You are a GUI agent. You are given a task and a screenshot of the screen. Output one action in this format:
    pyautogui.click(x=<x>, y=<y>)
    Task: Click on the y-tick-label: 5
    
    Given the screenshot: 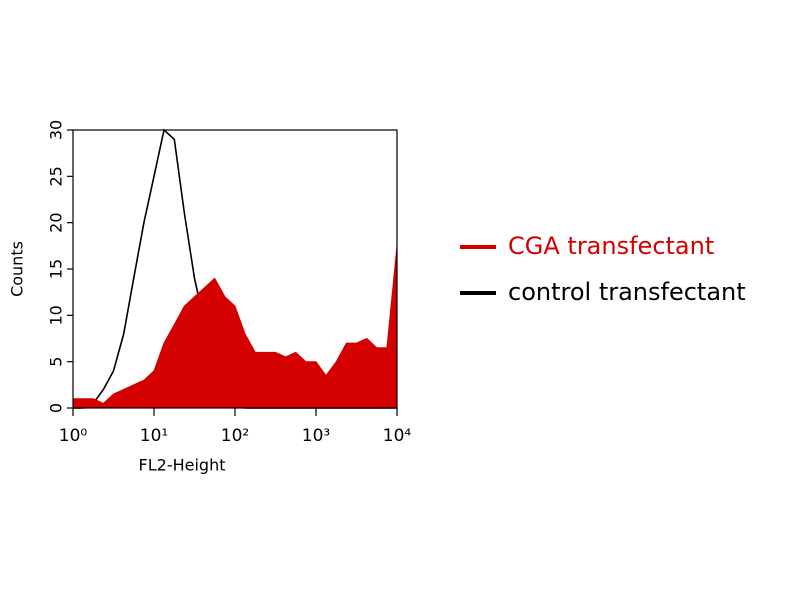 What is the action you would take?
    pyautogui.click(x=56, y=362)
    